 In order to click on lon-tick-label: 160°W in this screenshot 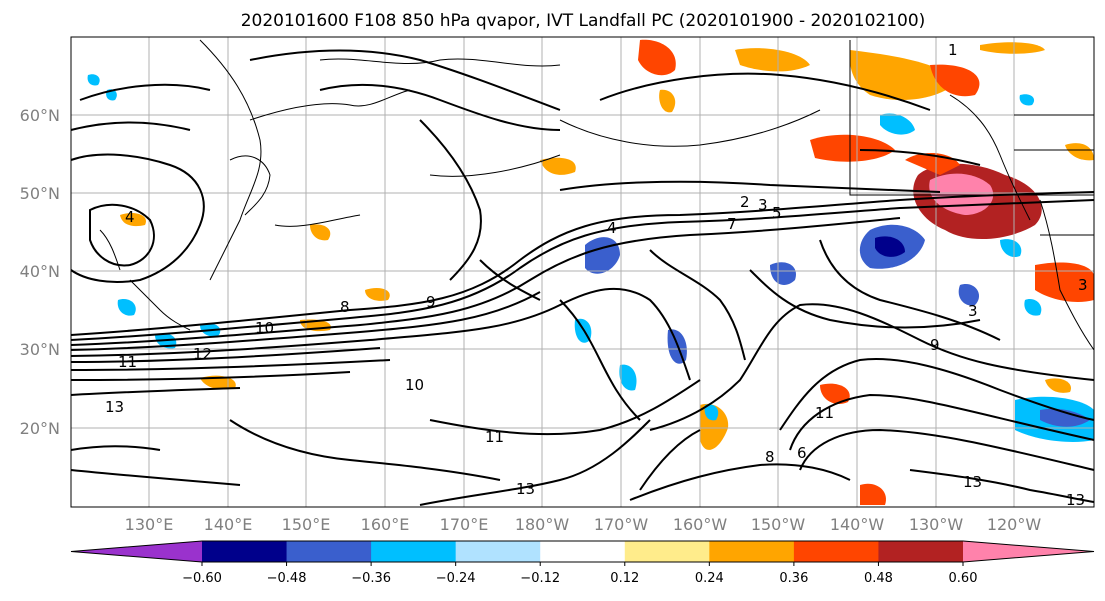, I will do `click(700, 524)`.